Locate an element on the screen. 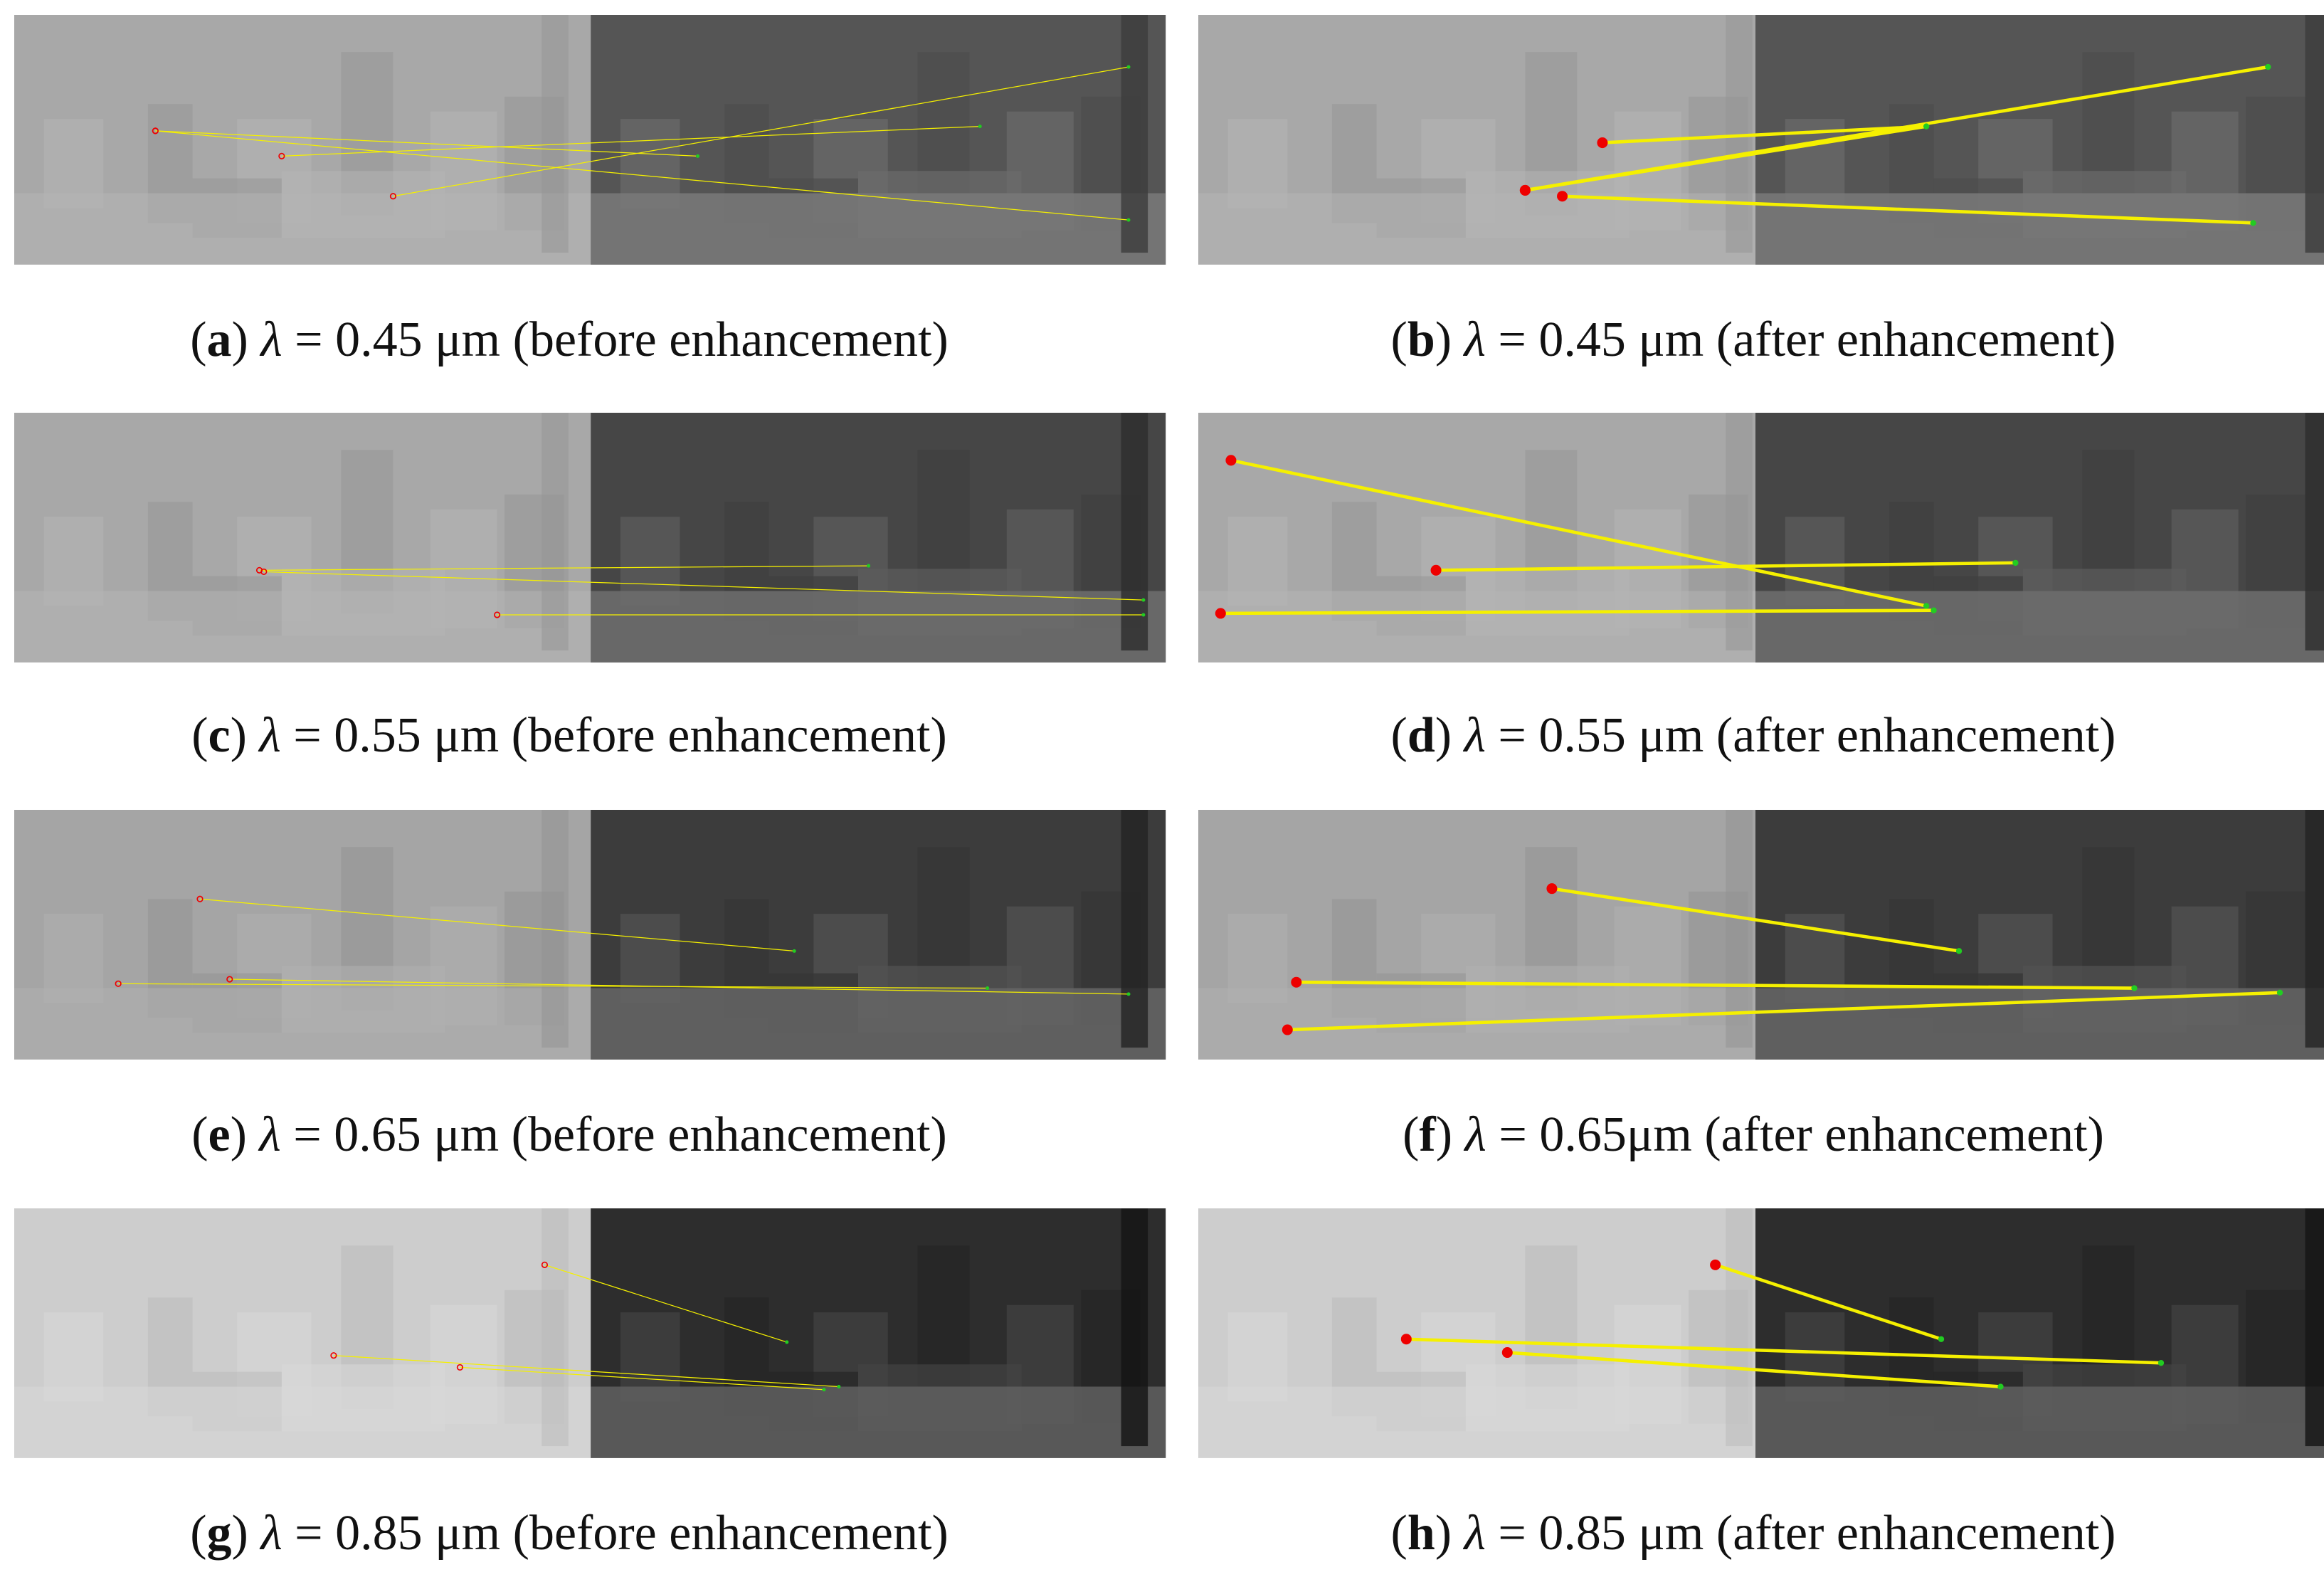 This screenshot has height=1577, width=2324. caption-letter: f is located at coordinates (1427, 1134).